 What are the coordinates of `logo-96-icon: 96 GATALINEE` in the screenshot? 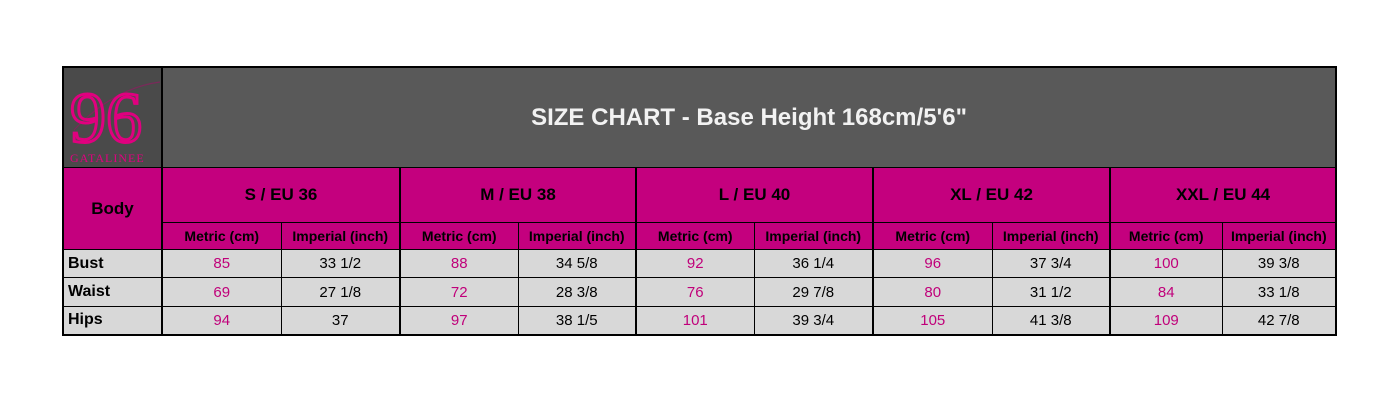 It's located at (114, 121).